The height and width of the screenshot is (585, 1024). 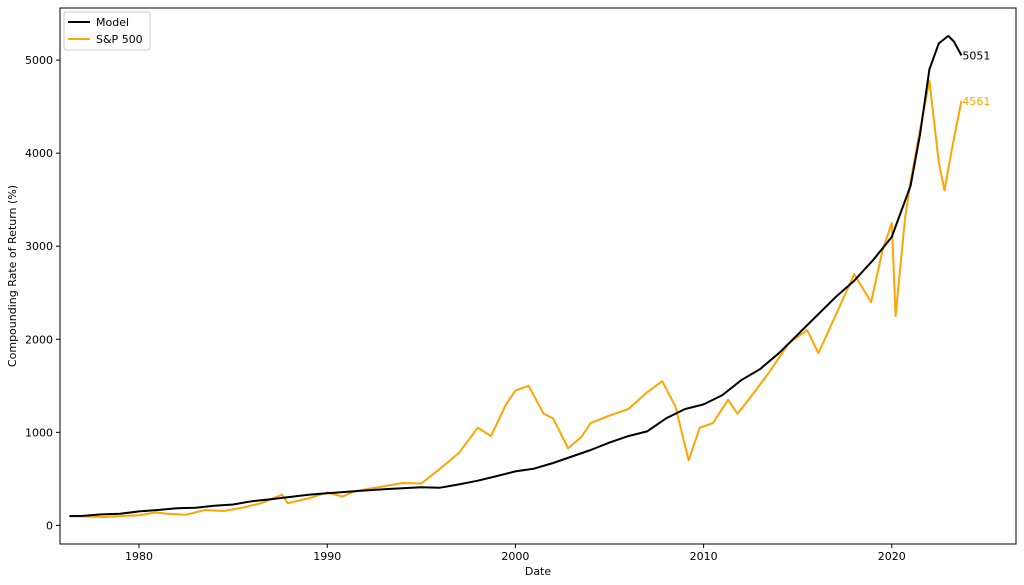 What do you see at coordinates (12, 276) in the screenshot?
I see `y-axis-title: Compounding Rate of Return (%)` at bounding box center [12, 276].